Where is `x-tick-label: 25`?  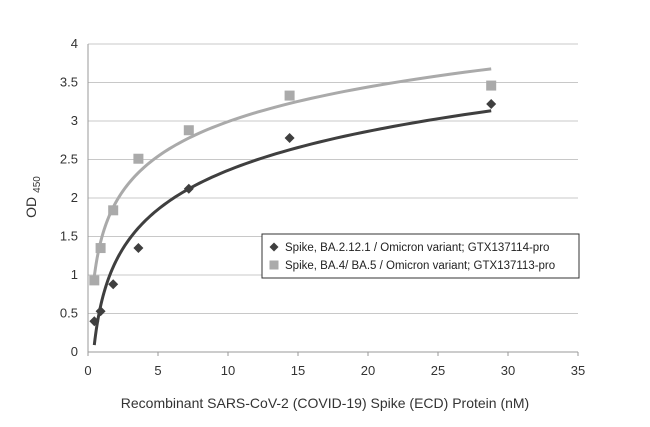
x-tick-label: 25 is located at coordinates (438, 370).